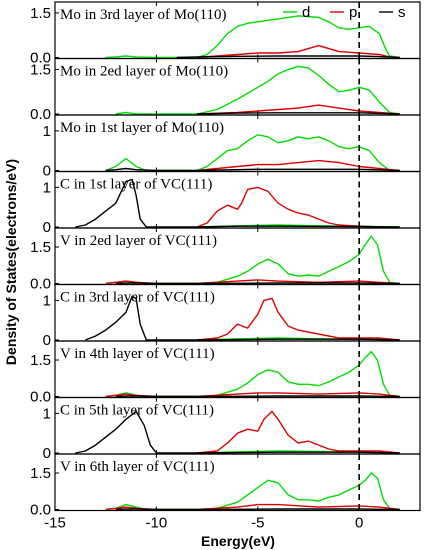 This screenshot has height=550, width=426. I want to click on panel-1: 0.0 1.5 Mo in 3rd layer of Mo(110), so click(225, 34).